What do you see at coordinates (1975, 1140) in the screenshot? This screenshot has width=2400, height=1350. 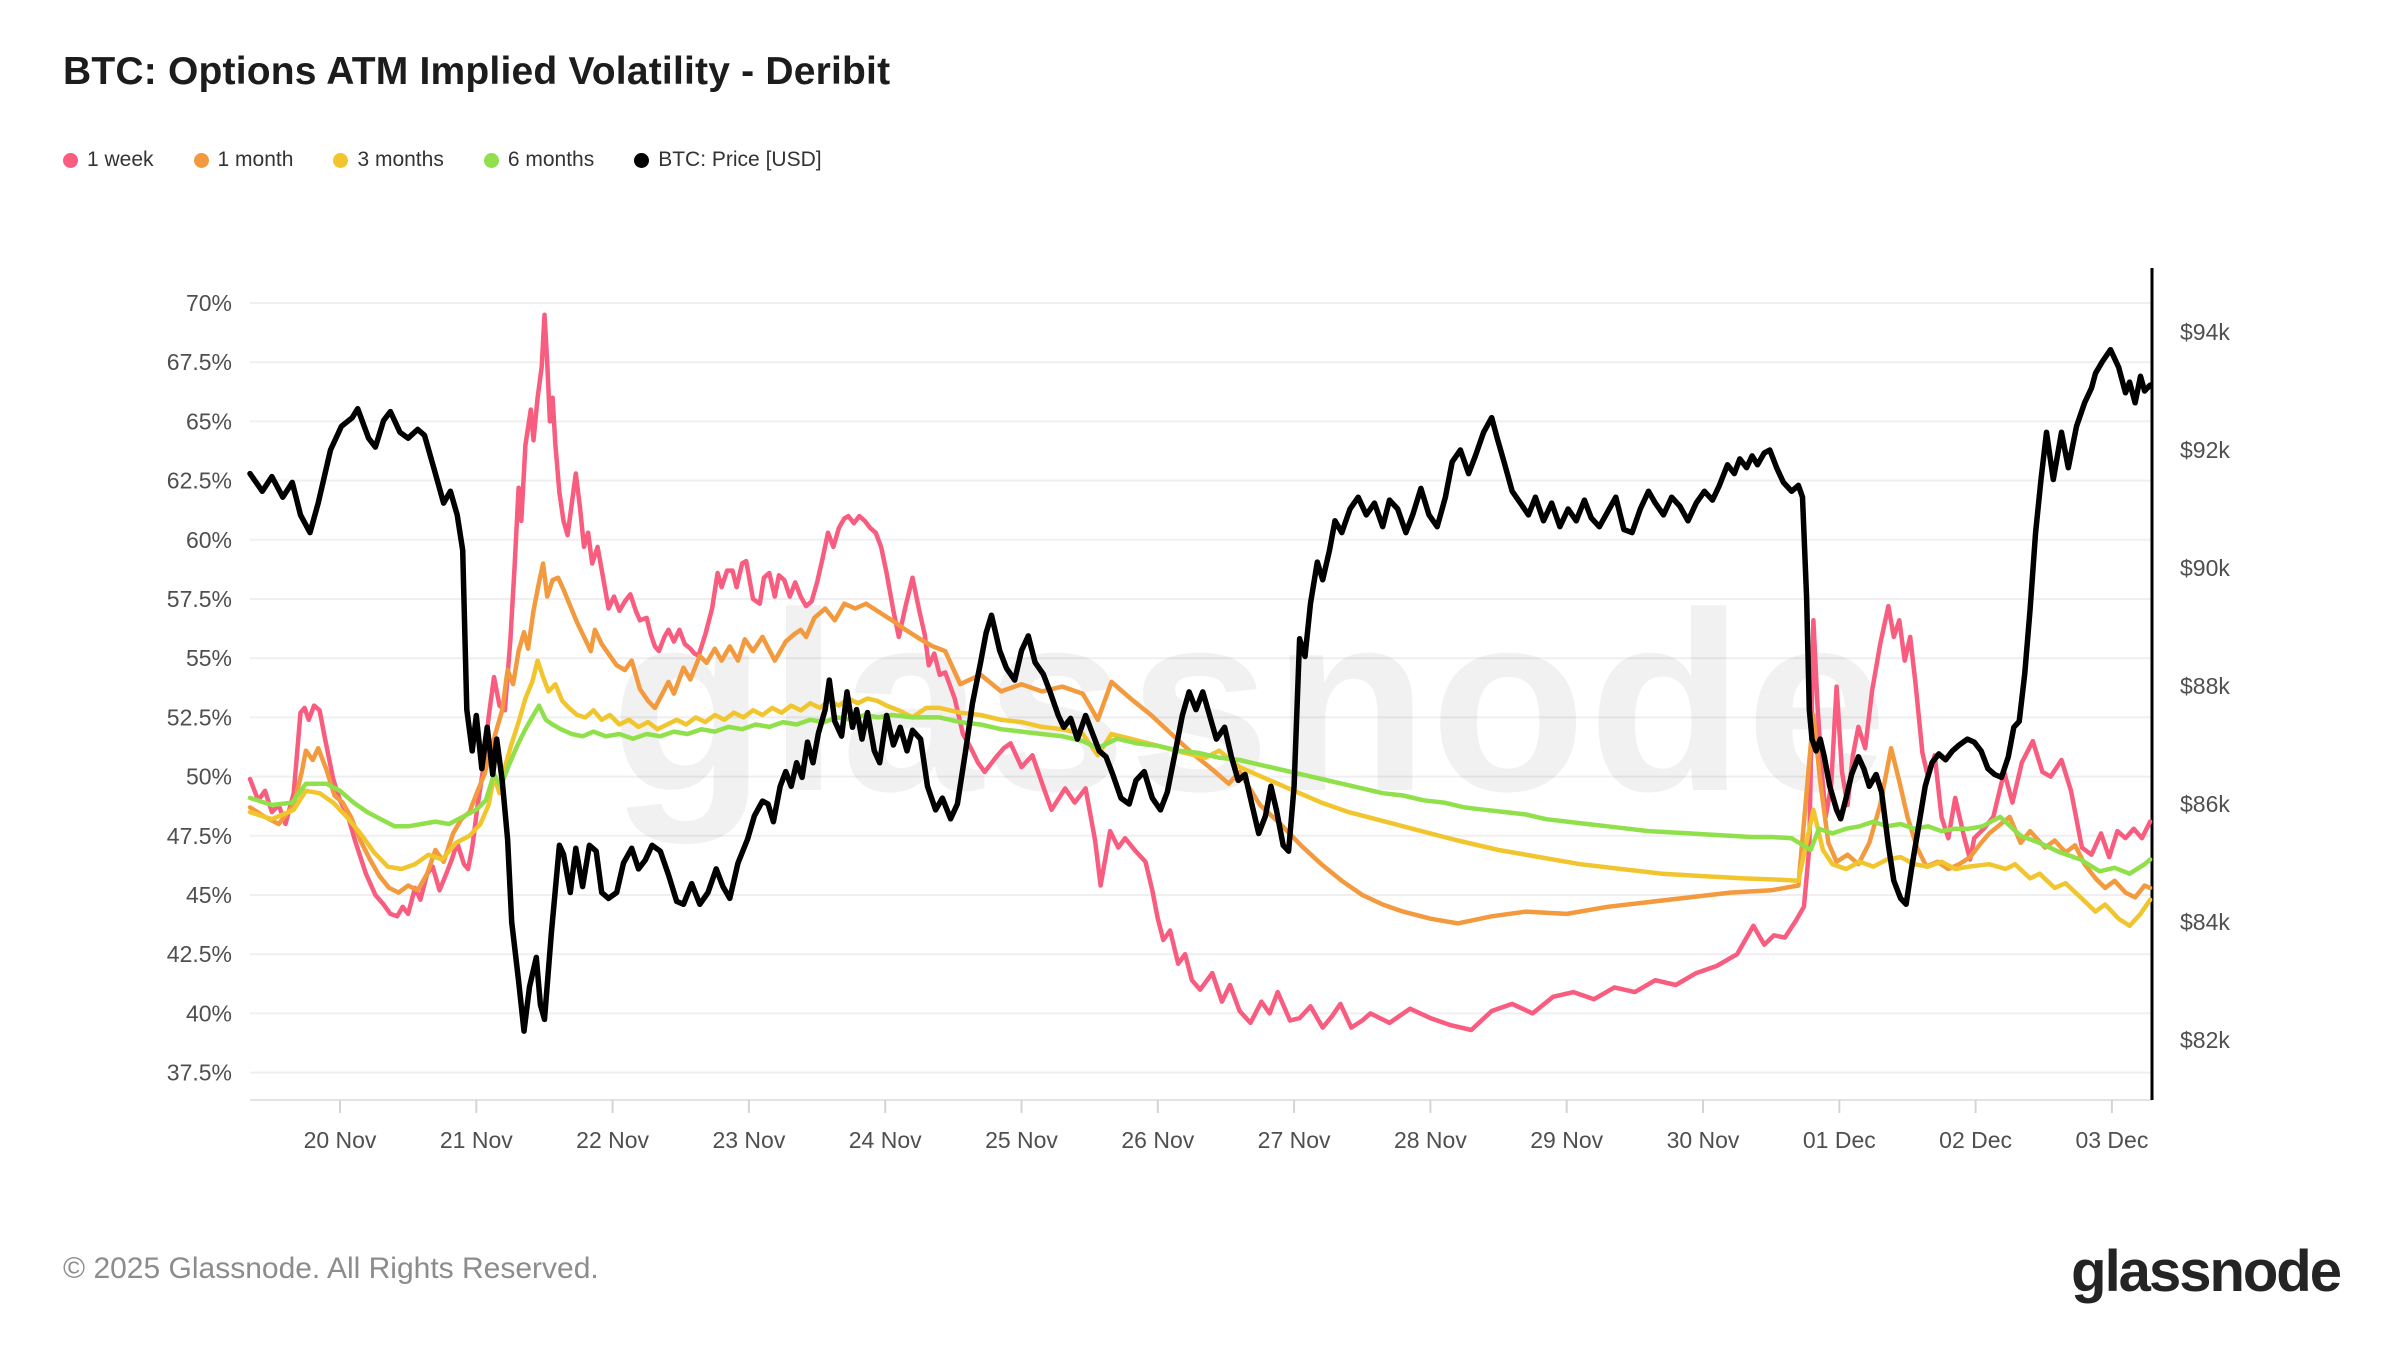 I see `x-axis-tick-label: 02 Dec` at bounding box center [1975, 1140].